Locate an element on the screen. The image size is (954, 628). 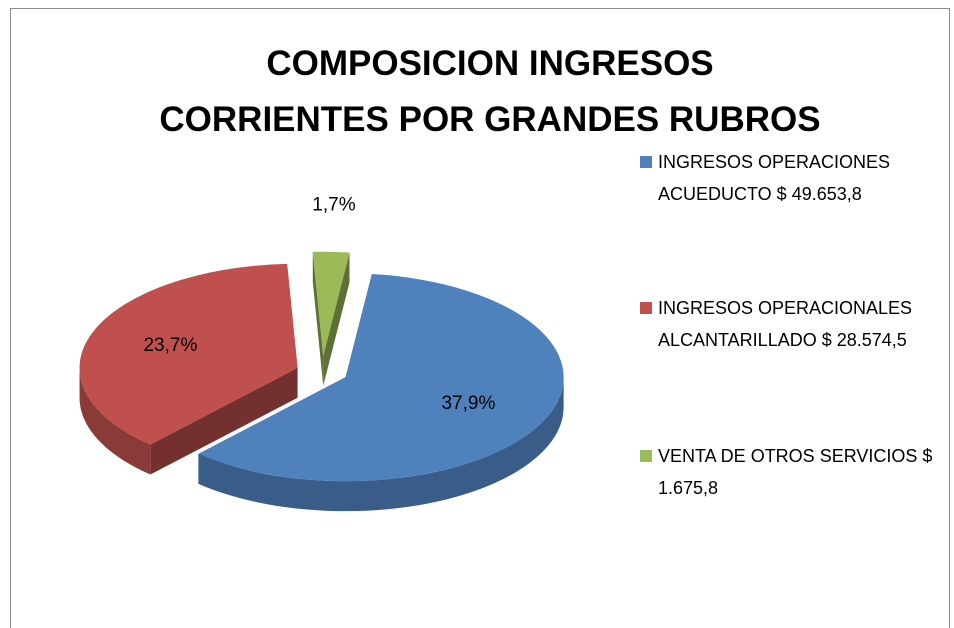
data-label: 37,9% is located at coordinates (468, 403).